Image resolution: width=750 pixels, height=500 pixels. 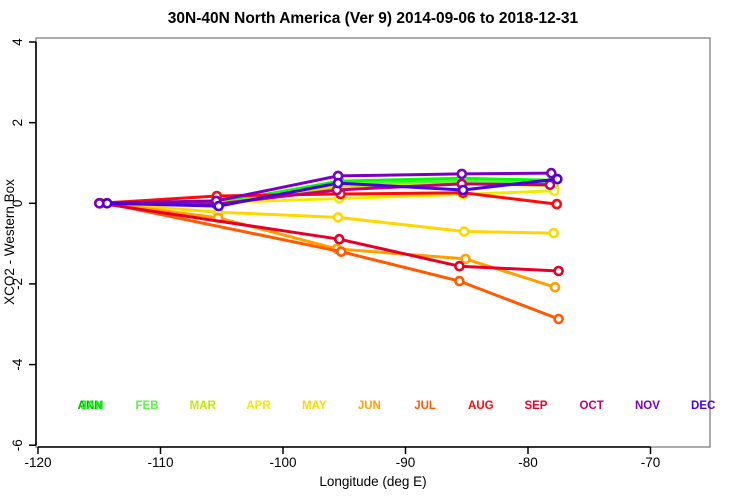 I want to click on marker-OCT, so click(x=550, y=185).